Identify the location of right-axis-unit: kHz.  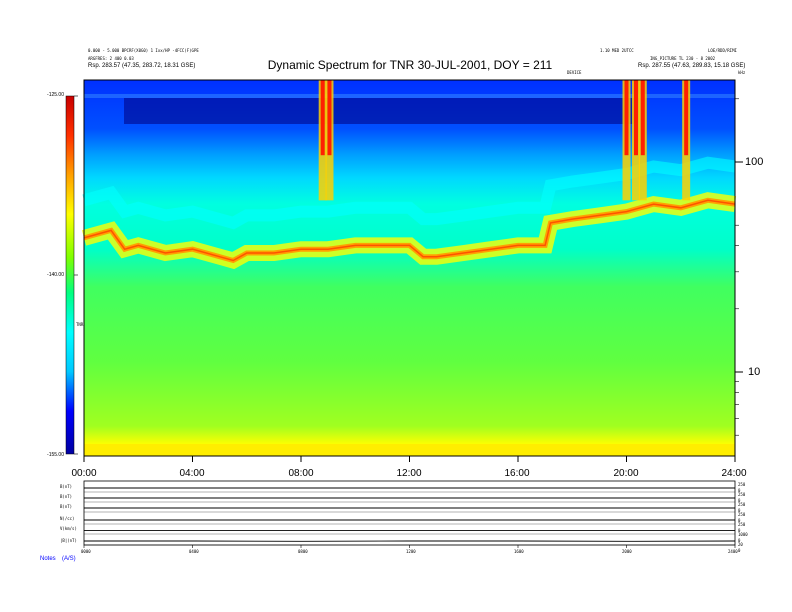
(742, 72).